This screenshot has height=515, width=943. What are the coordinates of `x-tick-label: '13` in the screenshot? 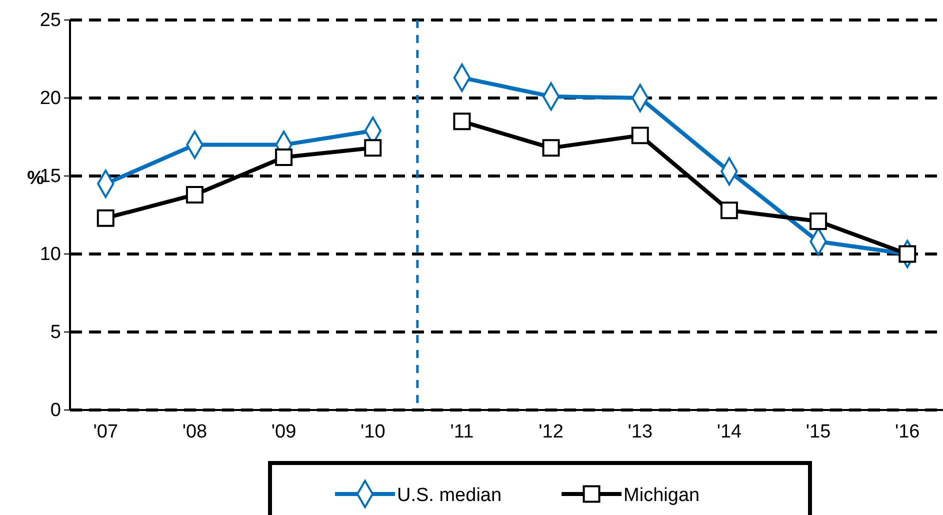 It's located at (640, 431).